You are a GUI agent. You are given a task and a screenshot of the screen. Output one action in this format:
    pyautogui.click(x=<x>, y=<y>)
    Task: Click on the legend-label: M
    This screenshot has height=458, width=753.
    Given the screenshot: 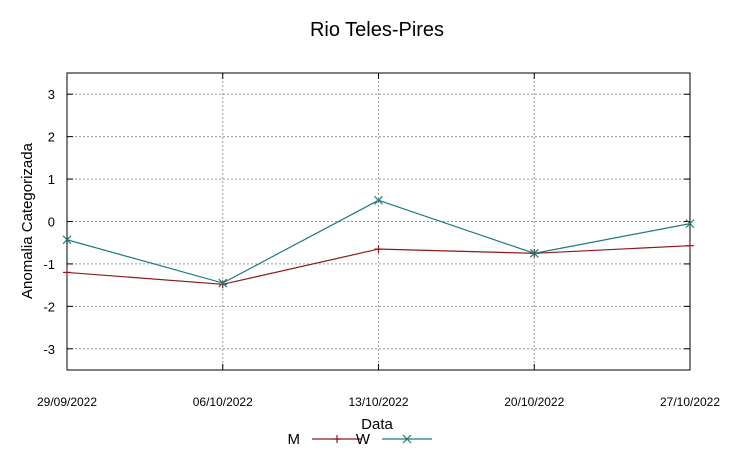 What is the action you would take?
    pyautogui.click(x=294, y=439)
    